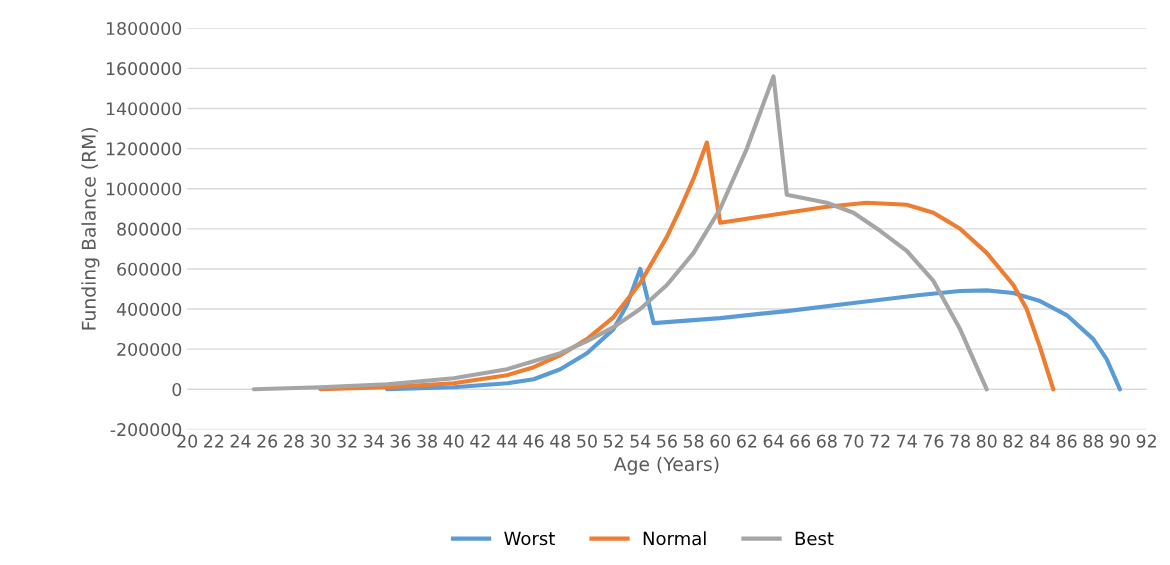 This screenshot has height=565, width=1170. I want to click on x-tick-label: 48, so click(560, 441).